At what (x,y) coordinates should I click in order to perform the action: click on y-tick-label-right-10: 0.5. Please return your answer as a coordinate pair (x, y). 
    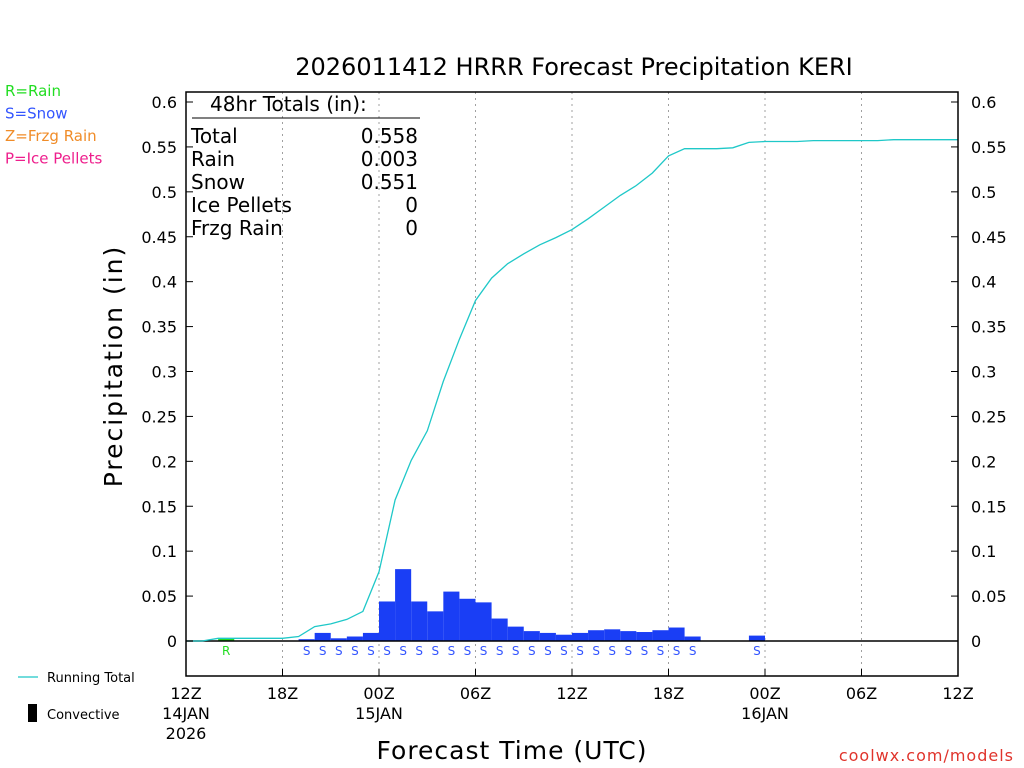
    Looking at the image, I should click on (983, 192).